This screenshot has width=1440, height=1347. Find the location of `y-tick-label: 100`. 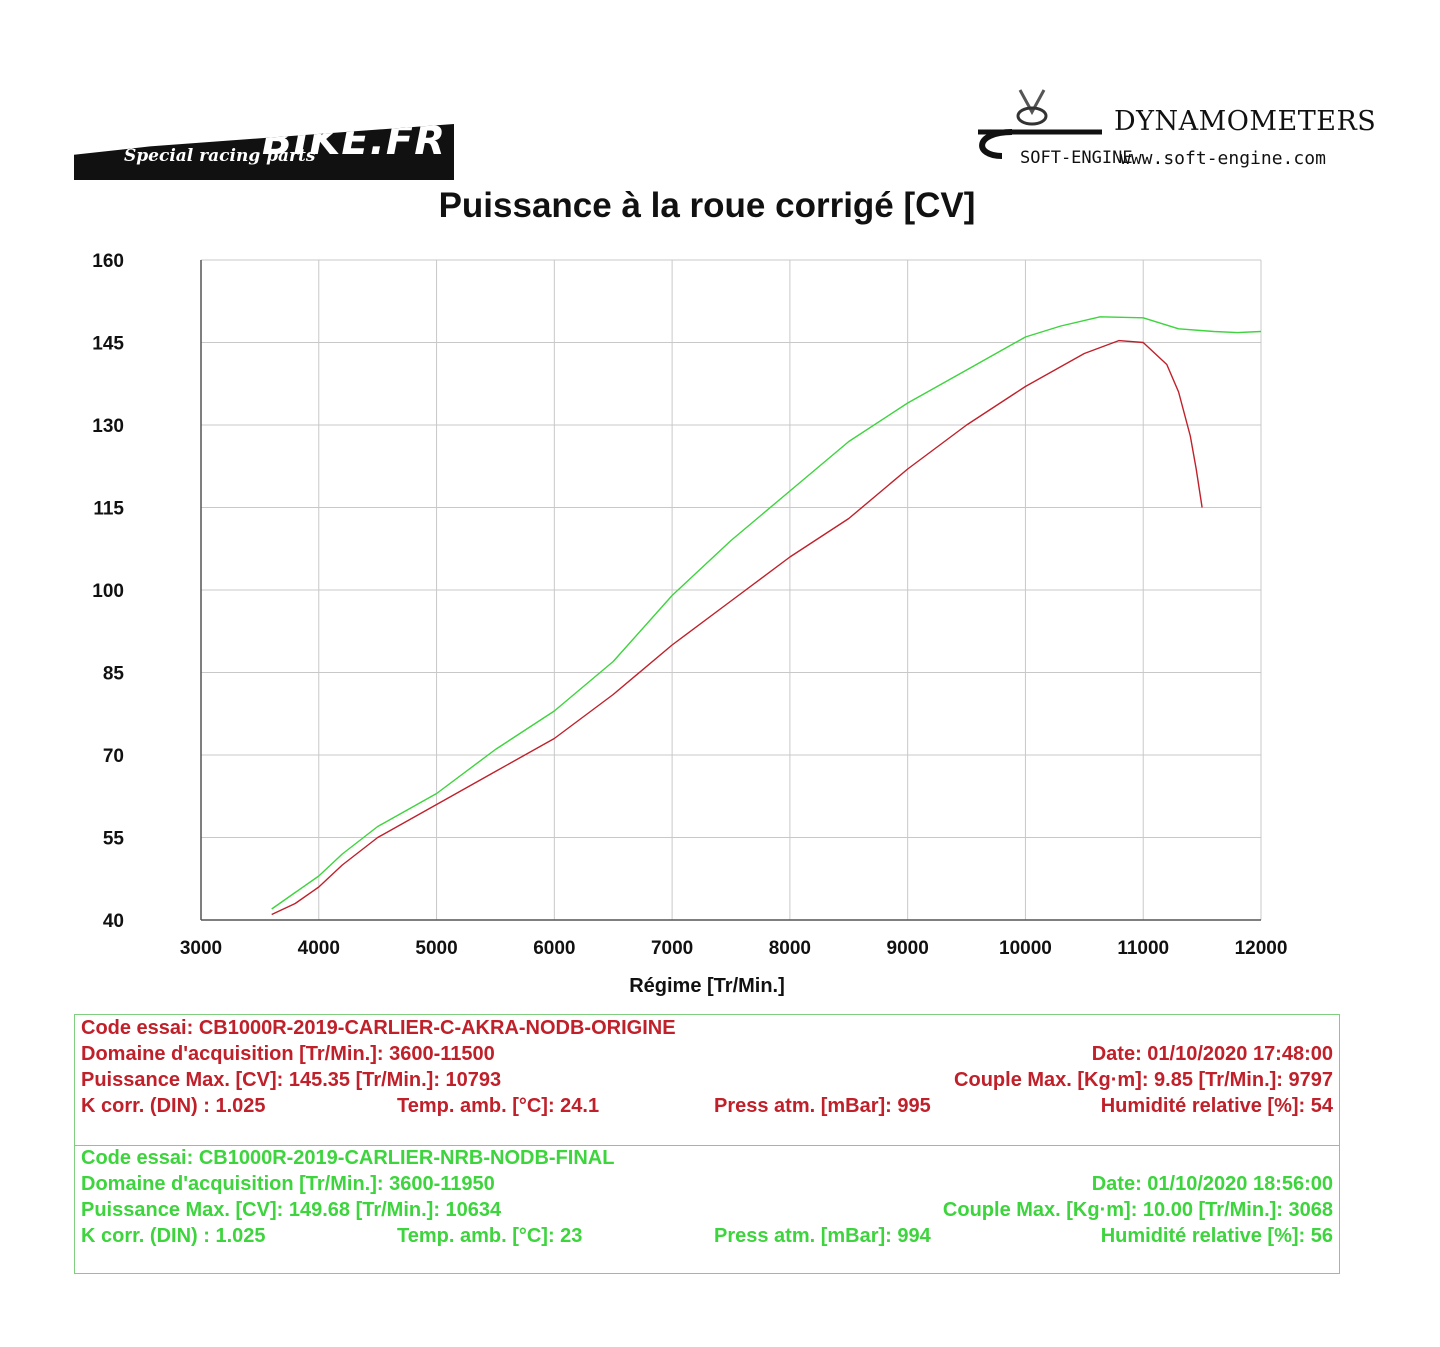

y-tick-label: 100 is located at coordinates (108, 591).